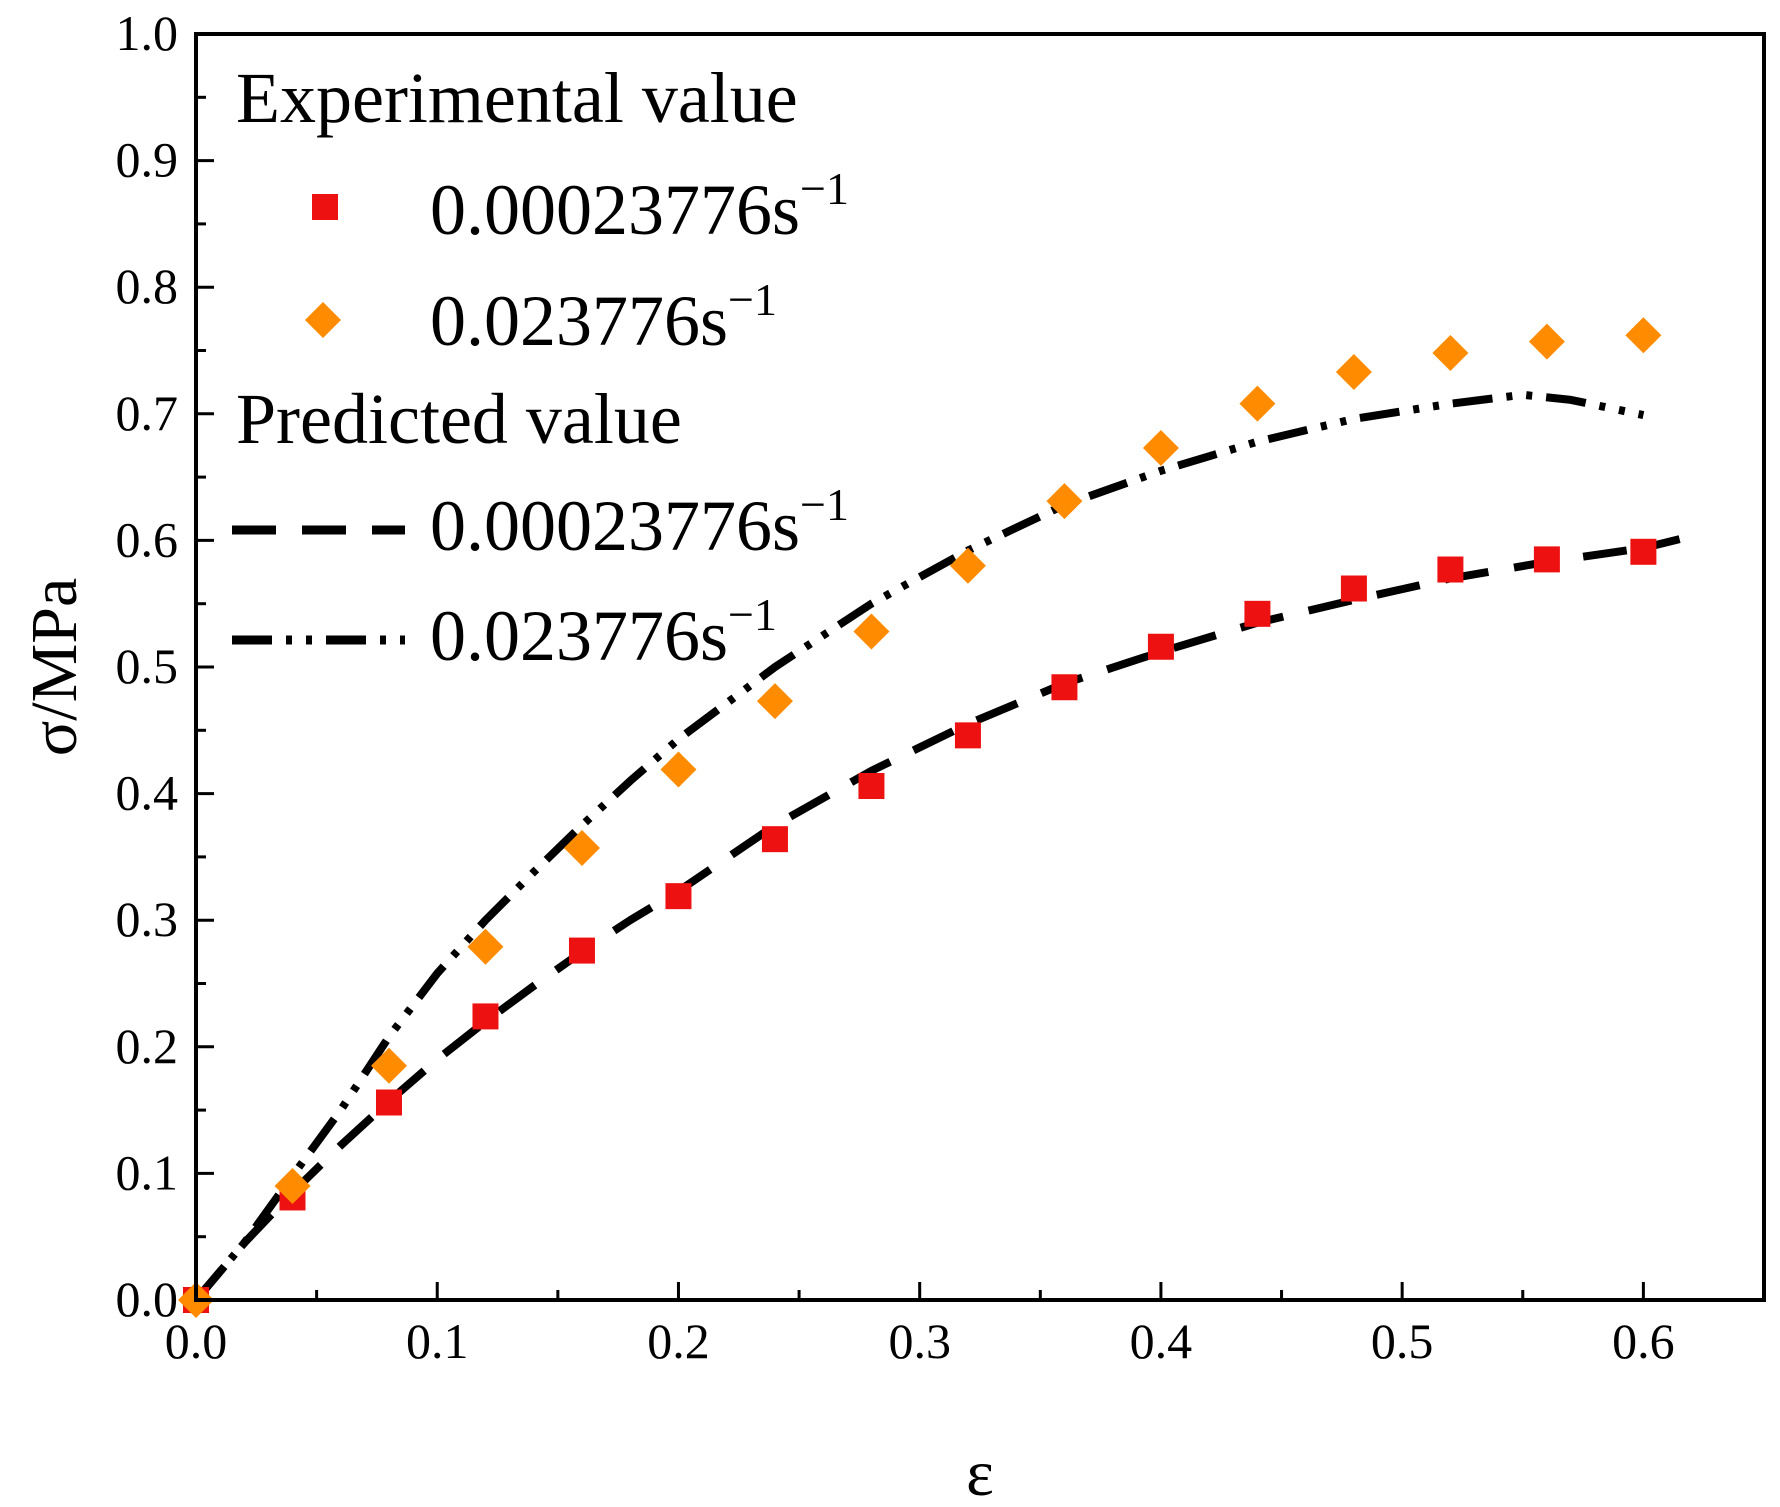  What do you see at coordinates (1161, 1341) in the screenshot?
I see `x-tick-label: 0.4` at bounding box center [1161, 1341].